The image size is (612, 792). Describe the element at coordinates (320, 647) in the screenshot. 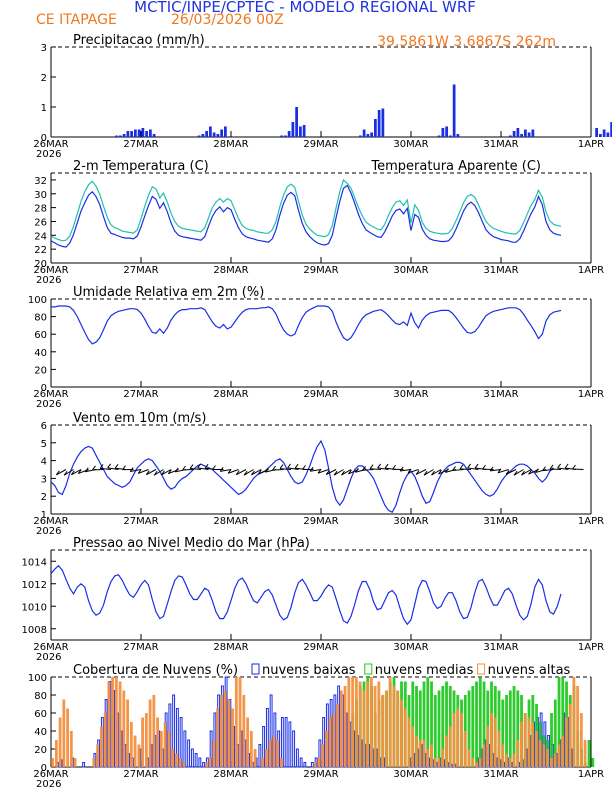

I see `x-tick-label: 29MAR` at that location.